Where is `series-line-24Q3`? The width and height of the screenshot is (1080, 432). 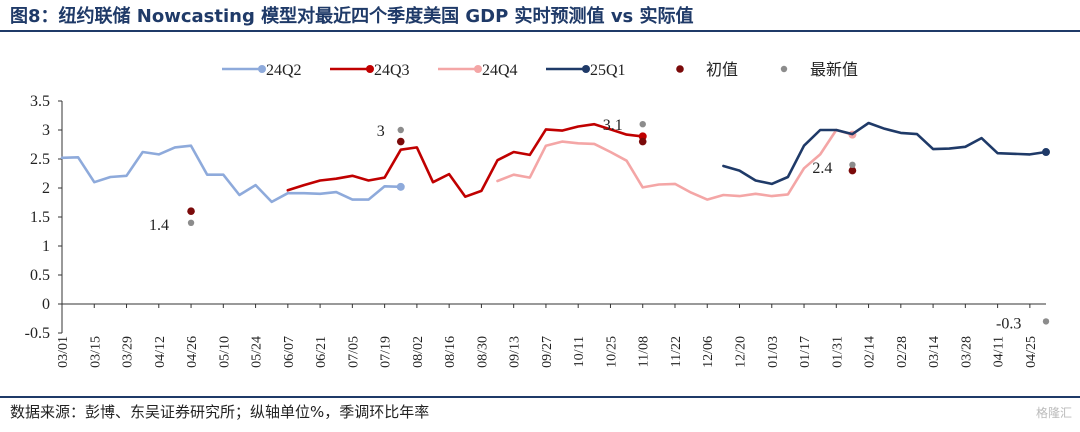 series-line-24Q3 is located at coordinates (465, 160).